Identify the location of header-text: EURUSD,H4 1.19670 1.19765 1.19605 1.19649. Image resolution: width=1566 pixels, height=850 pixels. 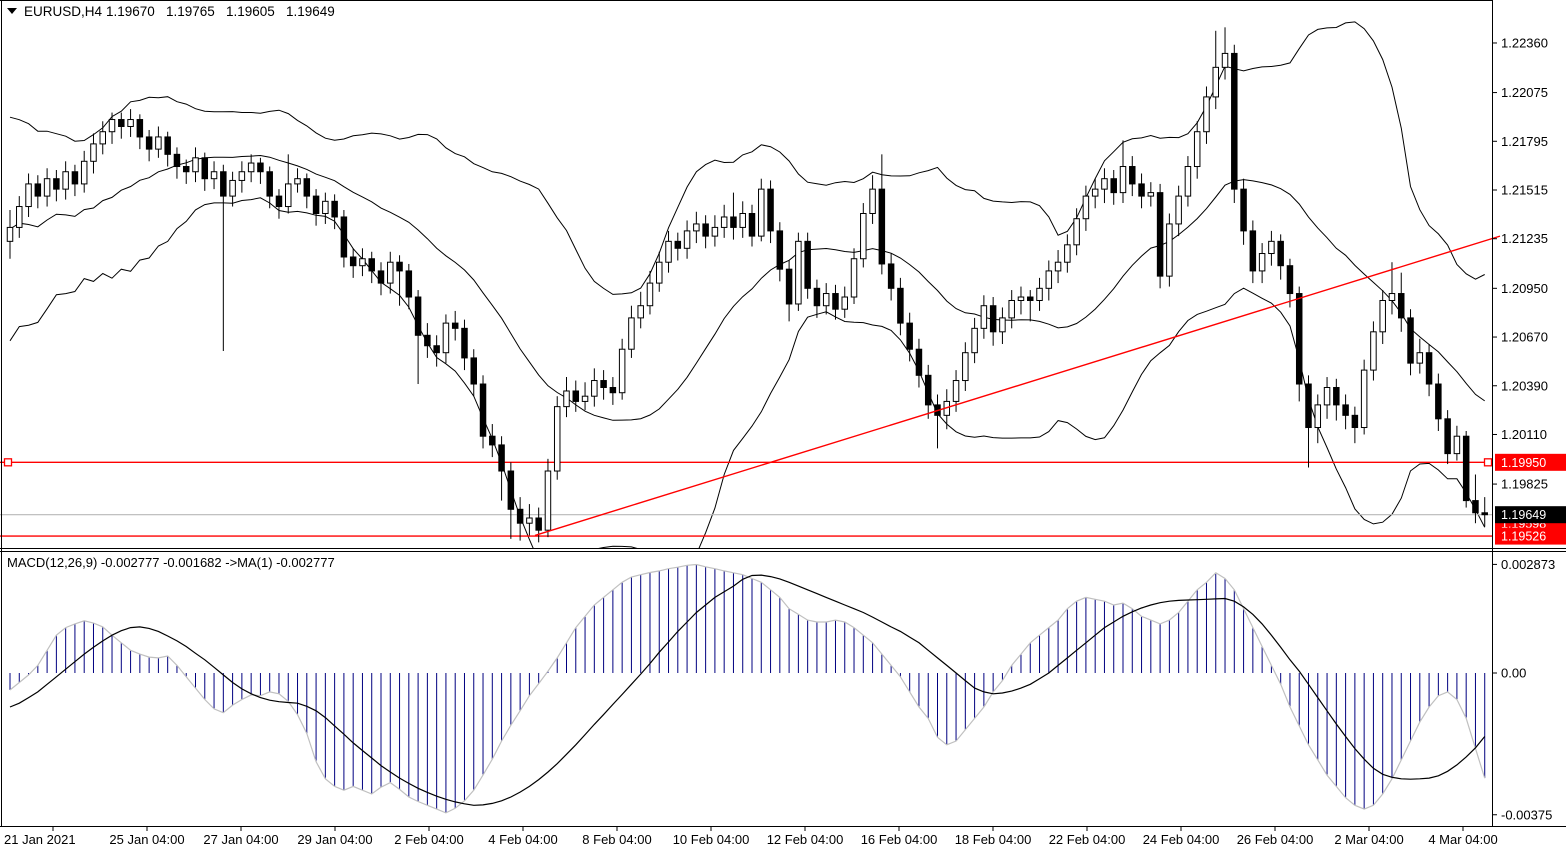
(179, 11).